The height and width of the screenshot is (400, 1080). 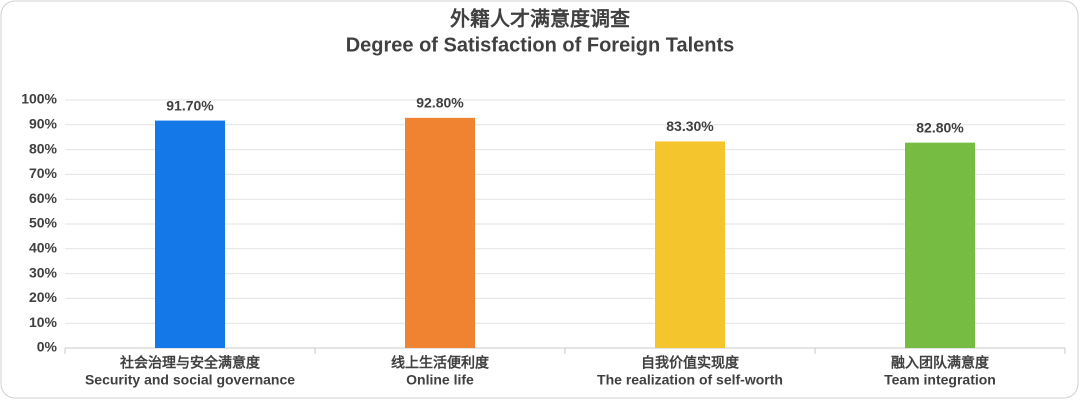 I want to click on data-label: 91.70%, so click(x=190, y=105).